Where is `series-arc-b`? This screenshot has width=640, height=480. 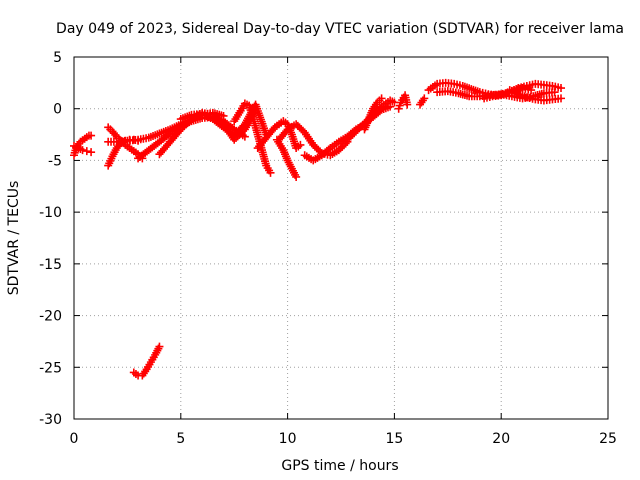 series-arc-b is located at coordinates (83, 149).